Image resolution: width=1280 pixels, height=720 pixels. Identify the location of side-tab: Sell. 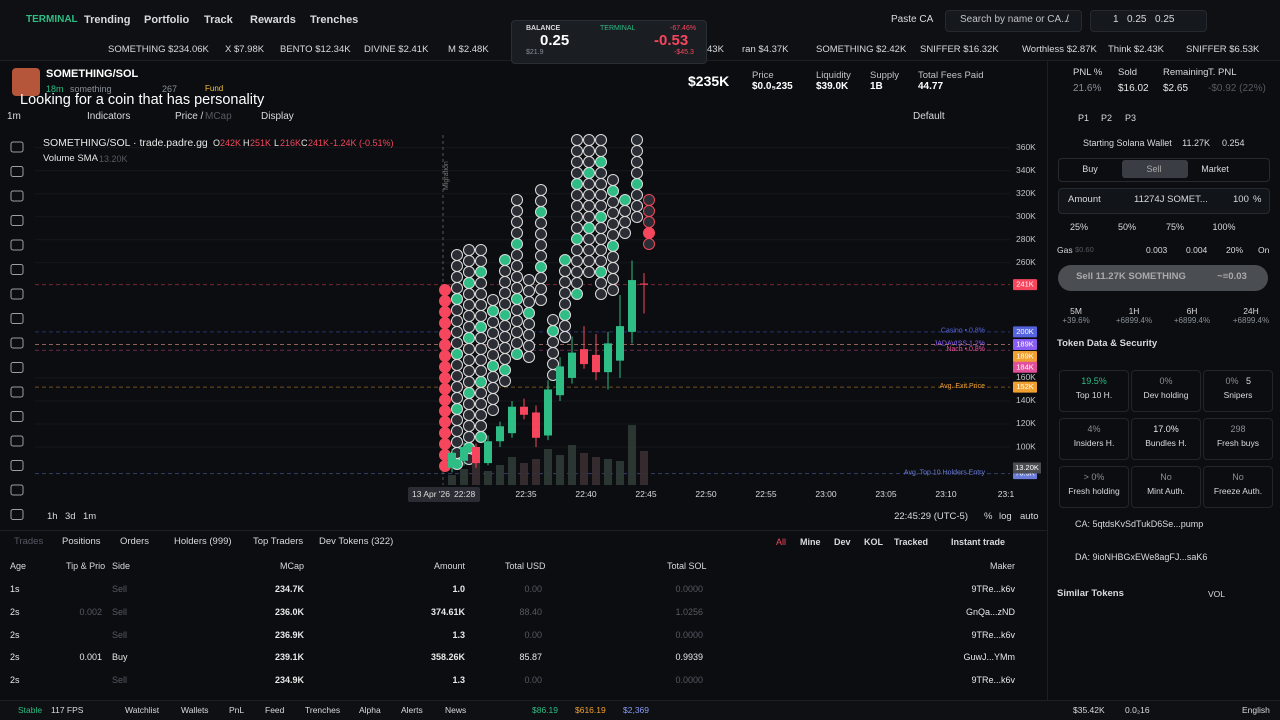
(1154, 169).